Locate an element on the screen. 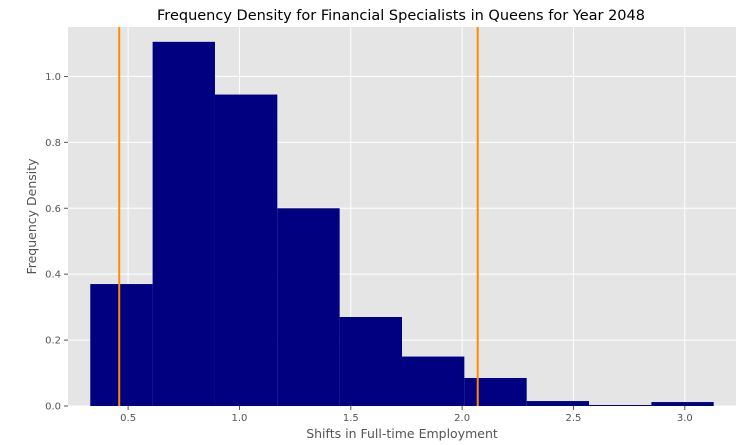 Image resolution: width=742 pixels, height=445 pixels. y-axis-label: Frequency Density is located at coordinates (31, 216).